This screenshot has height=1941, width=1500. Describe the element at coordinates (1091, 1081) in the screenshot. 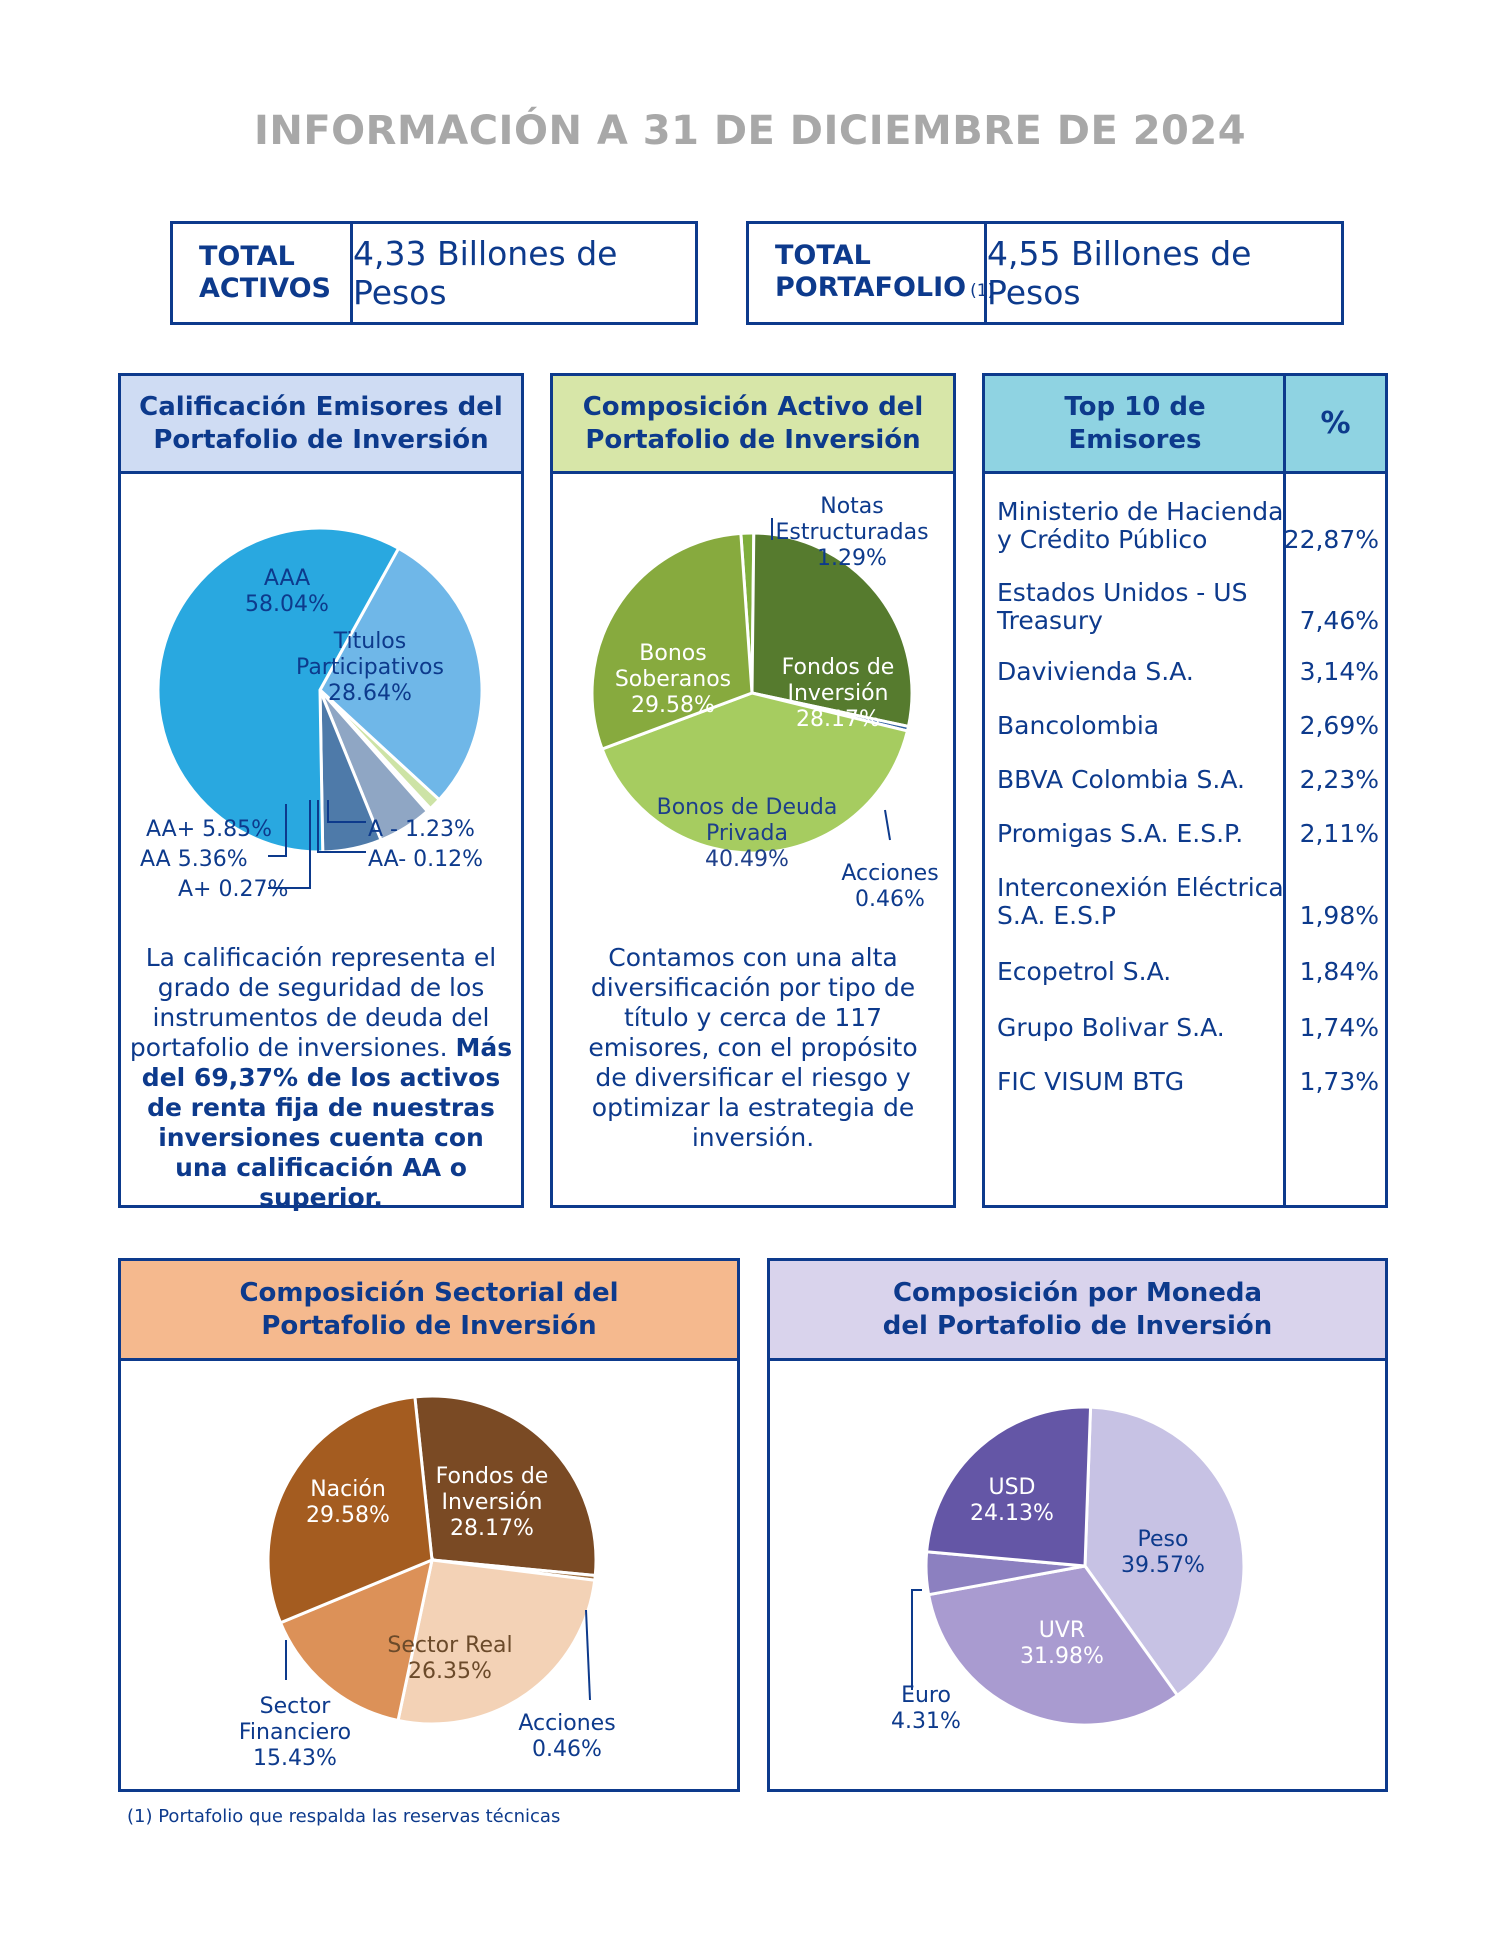

I see `top10-issuer-name: FIC VISUM BTG` at that location.